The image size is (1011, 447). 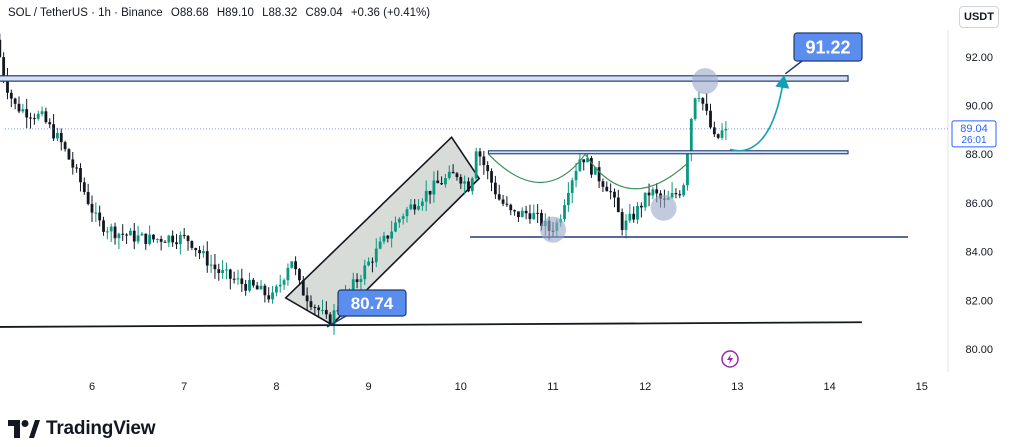 What do you see at coordinates (82, 429) in the screenshot?
I see `tradingview-logo: TradingView` at bounding box center [82, 429].